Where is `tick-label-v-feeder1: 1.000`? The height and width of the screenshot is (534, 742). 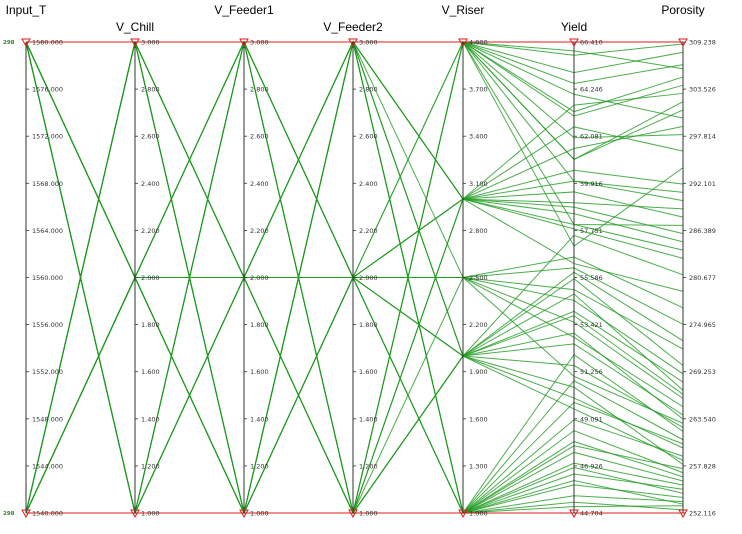 tick-label-v-feeder1: 1.000 is located at coordinates (259, 514).